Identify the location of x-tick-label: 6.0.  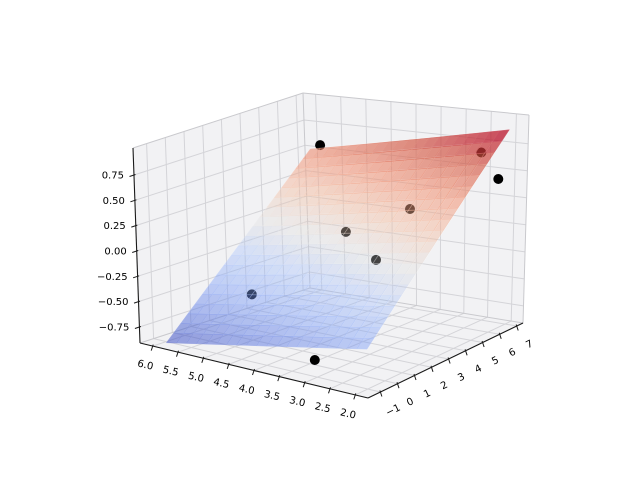
(145, 365).